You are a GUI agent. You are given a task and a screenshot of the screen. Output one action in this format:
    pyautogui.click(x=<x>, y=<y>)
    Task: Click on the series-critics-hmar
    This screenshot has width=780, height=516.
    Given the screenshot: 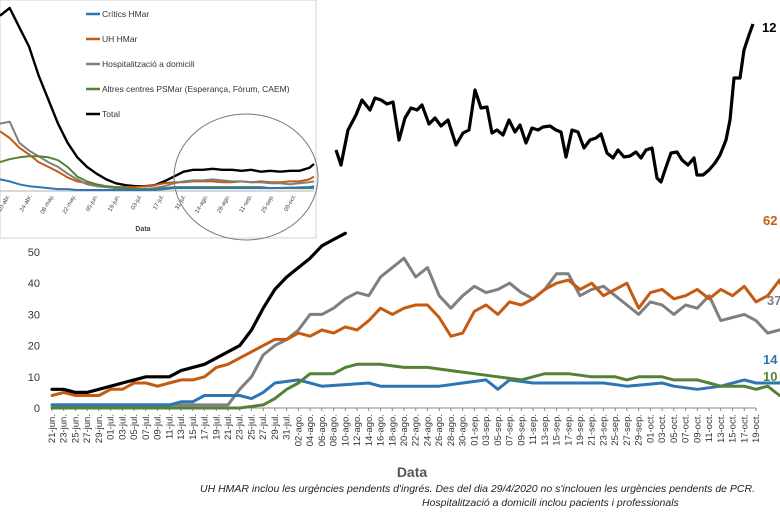 What is the action you would take?
    pyautogui.click(x=415, y=392)
    